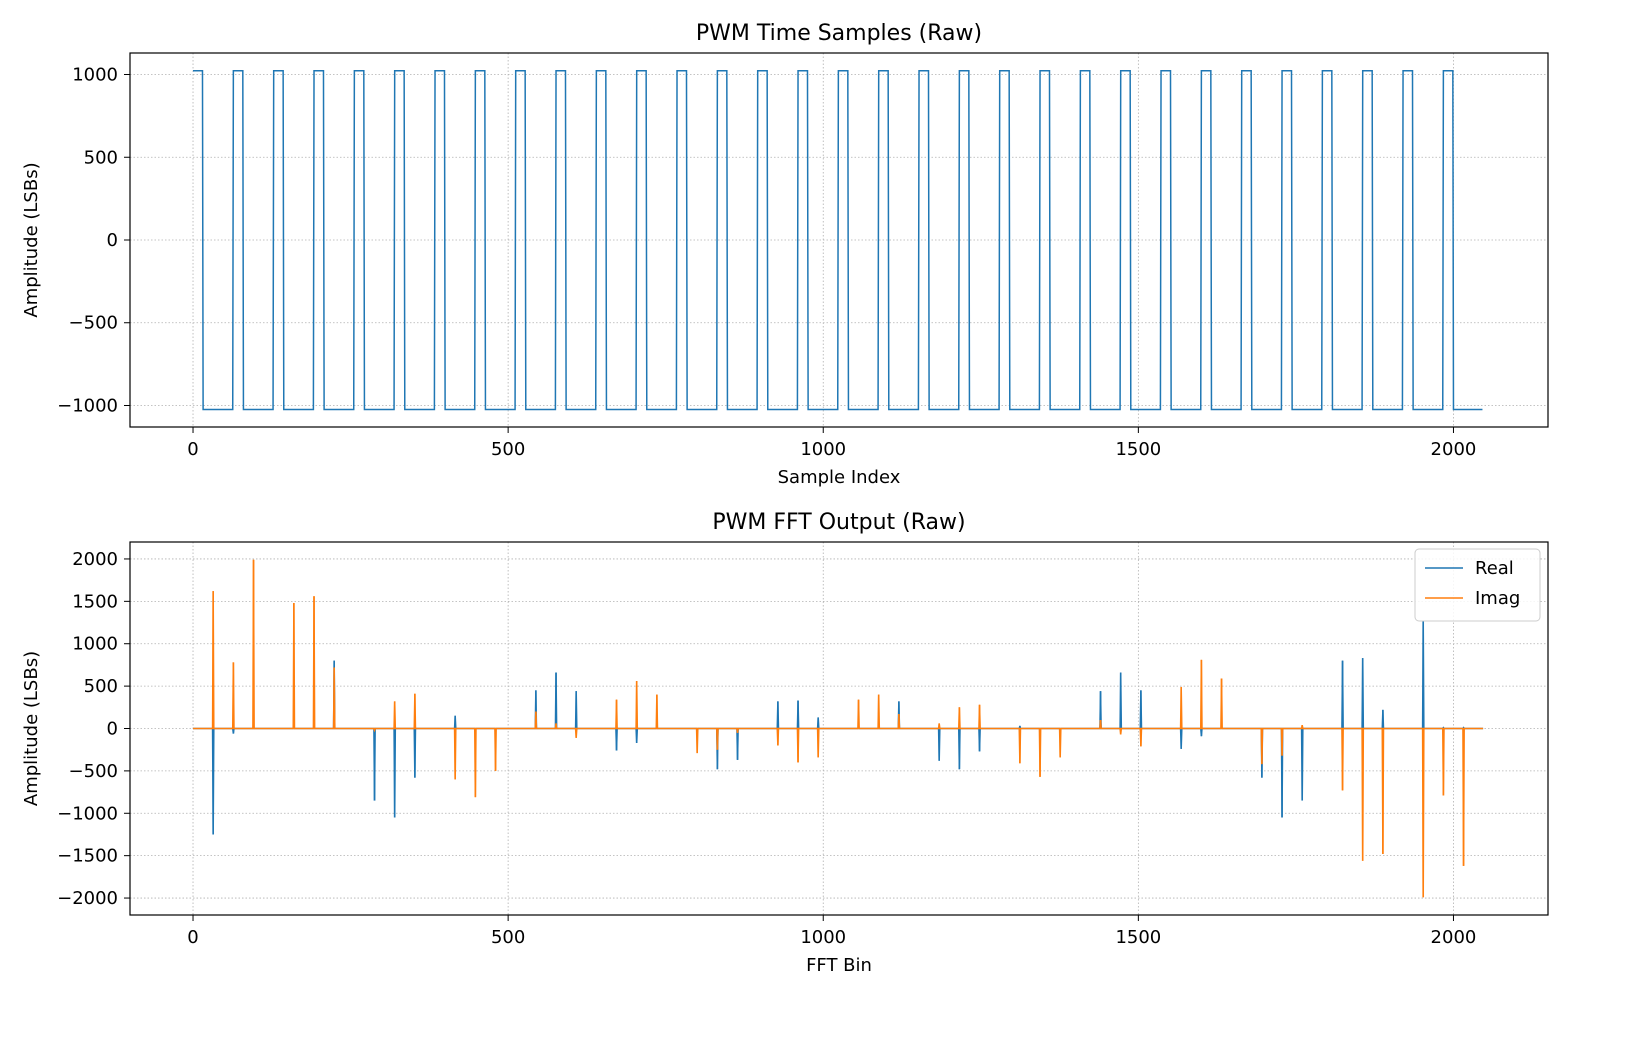  What do you see at coordinates (95, 75) in the screenshot?
I see `time-samples-ytick-label: 1000` at bounding box center [95, 75].